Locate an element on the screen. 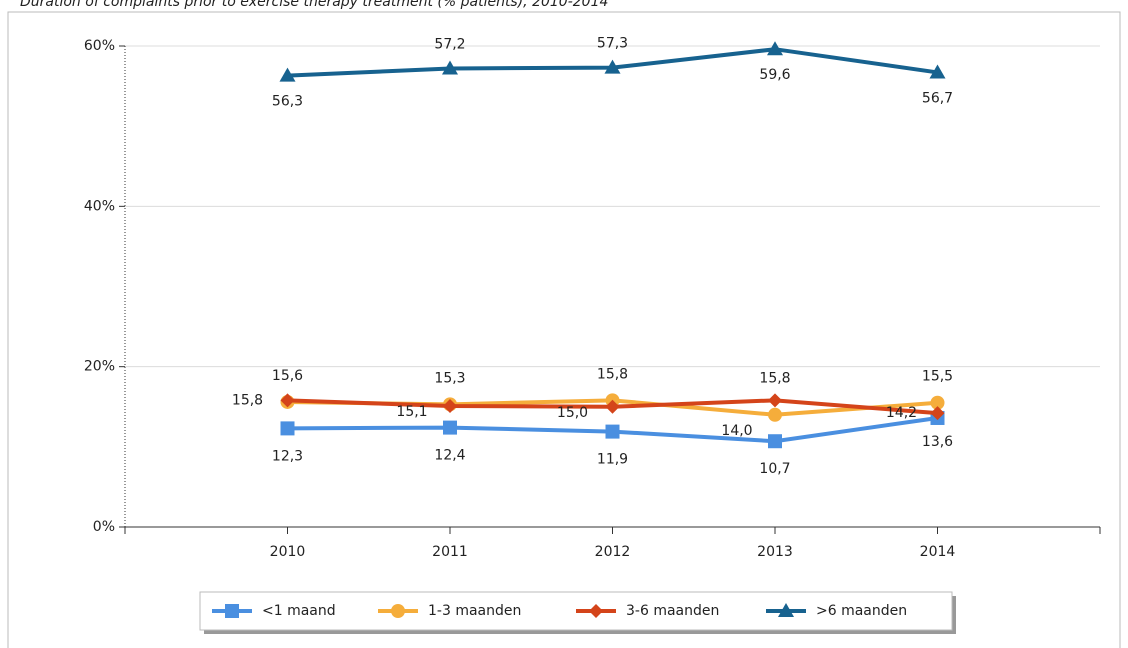 This screenshot has height=648, width=1128. data-label: 56,7 is located at coordinates (937, 98).